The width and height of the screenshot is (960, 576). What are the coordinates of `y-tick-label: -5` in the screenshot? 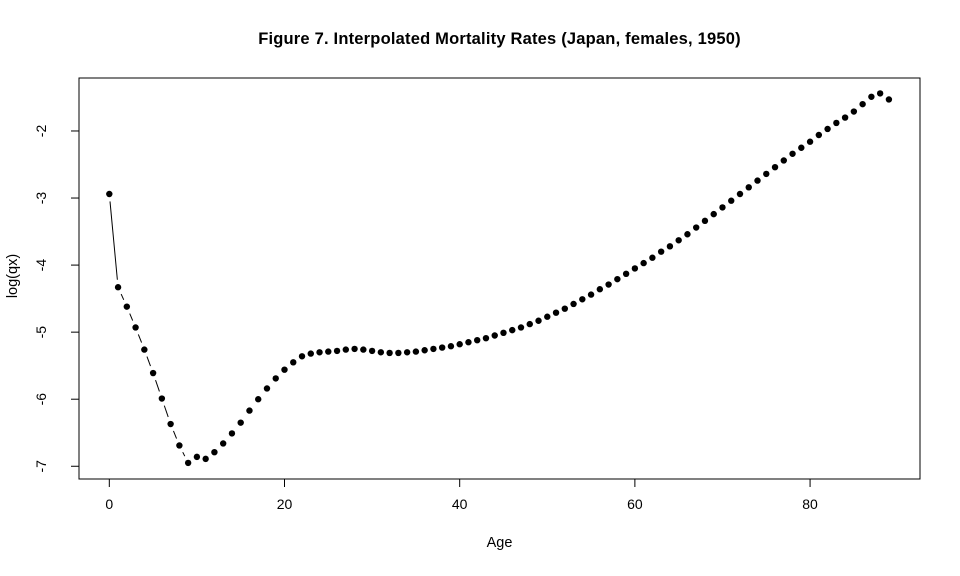 It's located at (41, 332).